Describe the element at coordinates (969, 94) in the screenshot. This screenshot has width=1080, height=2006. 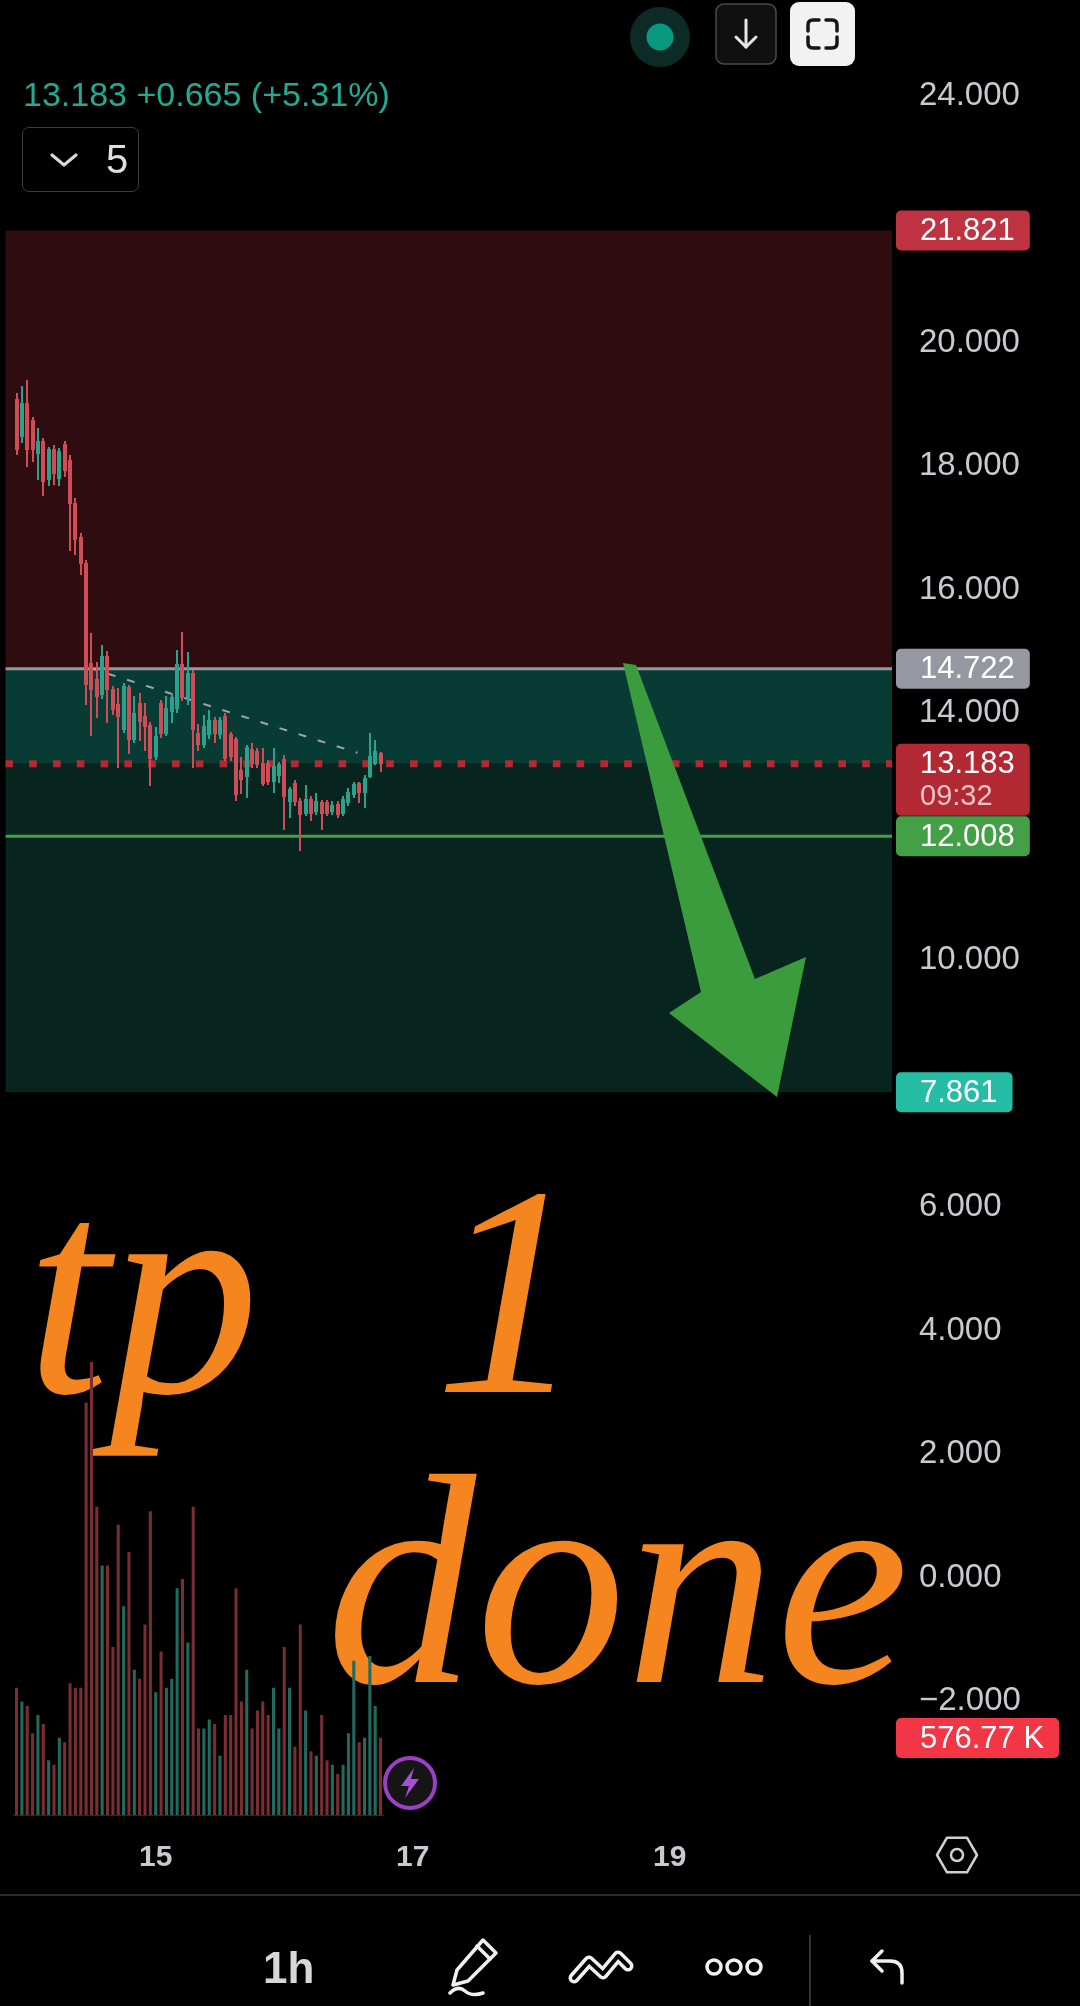
I see `y-tick-label: 24.000` at that location.